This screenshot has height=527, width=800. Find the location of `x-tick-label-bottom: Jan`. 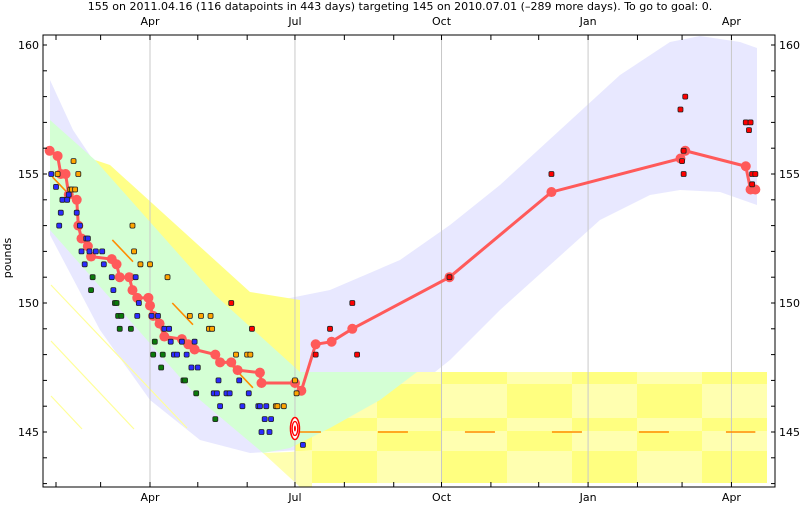

x-tick-label-bottom: Jan is located at coordinates (588, 497).